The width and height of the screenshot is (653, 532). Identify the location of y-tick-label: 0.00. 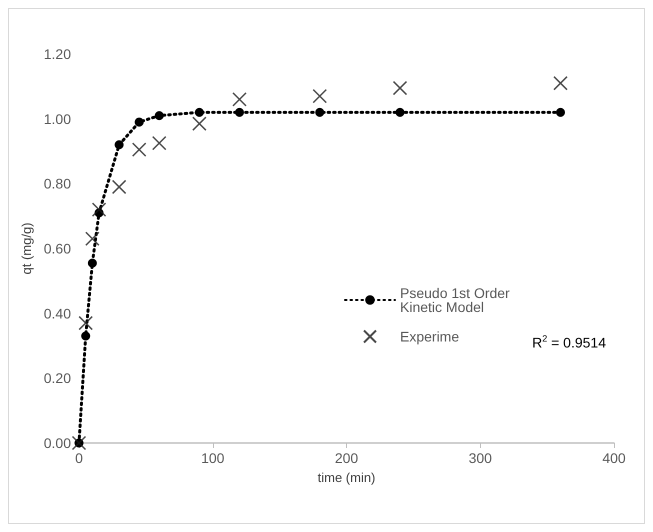
(58, 443).